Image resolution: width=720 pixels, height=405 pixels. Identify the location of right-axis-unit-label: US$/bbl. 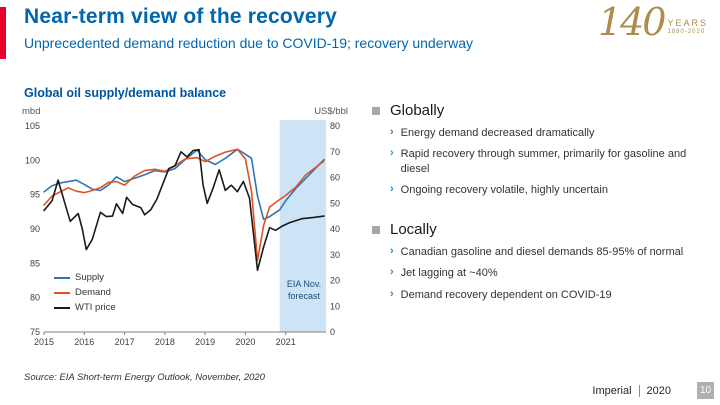
(331, 111).